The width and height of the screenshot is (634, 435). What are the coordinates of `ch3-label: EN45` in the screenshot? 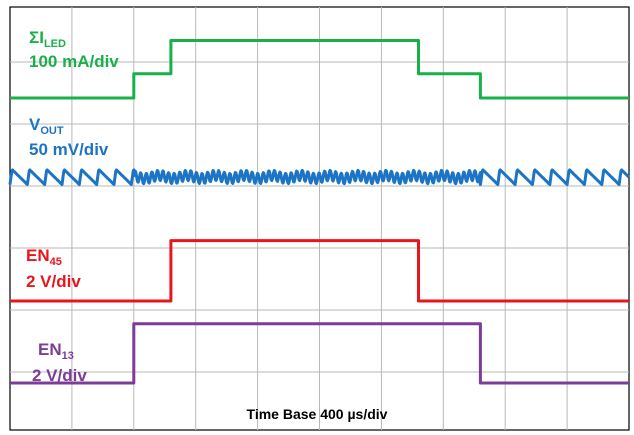 It's located at (44, 257).